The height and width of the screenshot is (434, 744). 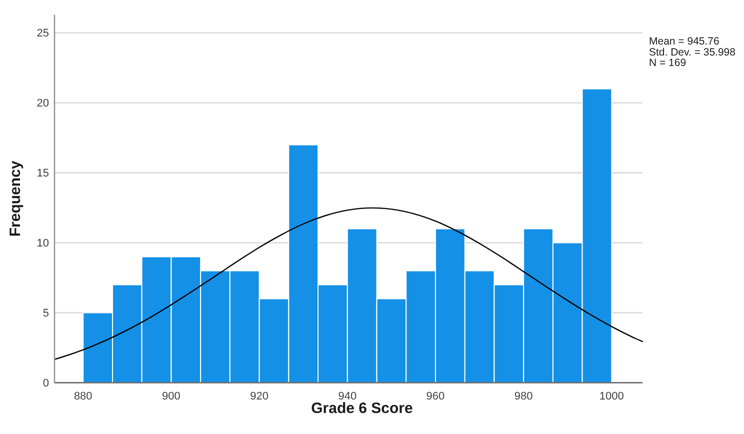 I want to click on x-axis-title: Grade 6 Score, so click(x=362, y=408).